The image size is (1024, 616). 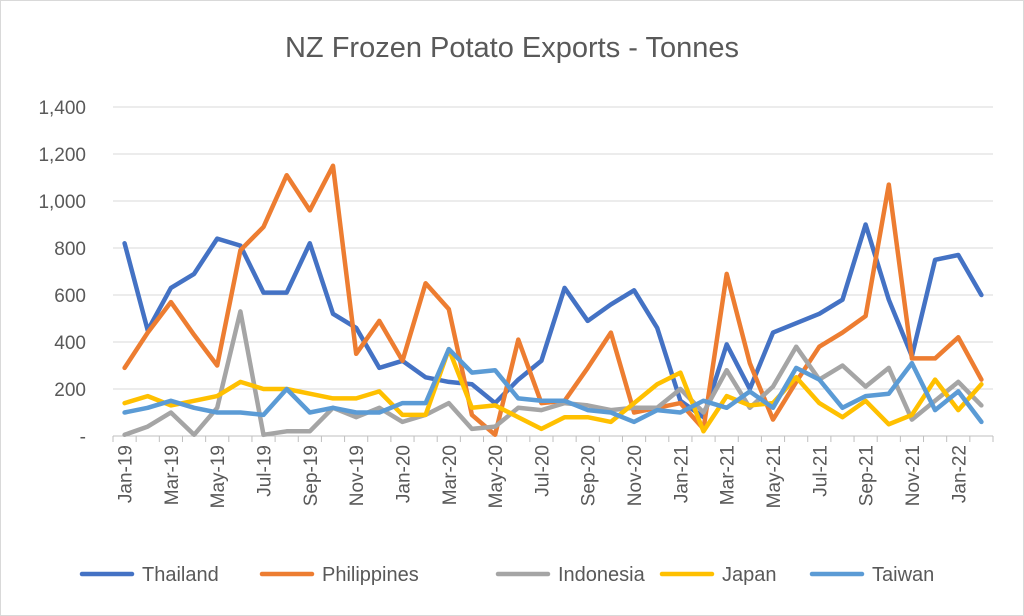 I want to click on series-line-japan, so click(x=553, y=390).